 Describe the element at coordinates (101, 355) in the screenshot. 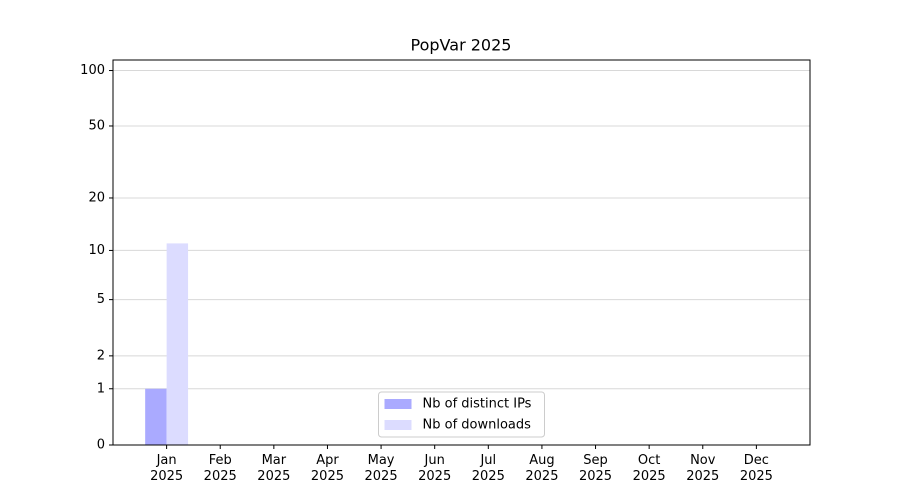

I see `y-tick-label: 2` at that location.